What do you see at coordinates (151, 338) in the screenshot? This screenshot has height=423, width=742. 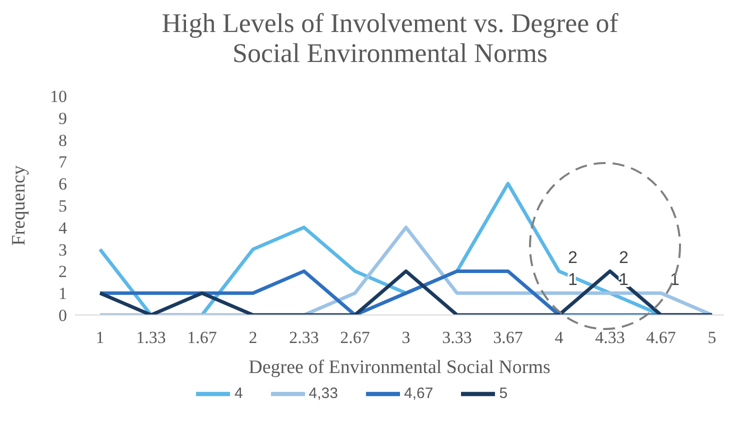 I see `x-tick-label: 1.33` at bounding box center [151, 338].